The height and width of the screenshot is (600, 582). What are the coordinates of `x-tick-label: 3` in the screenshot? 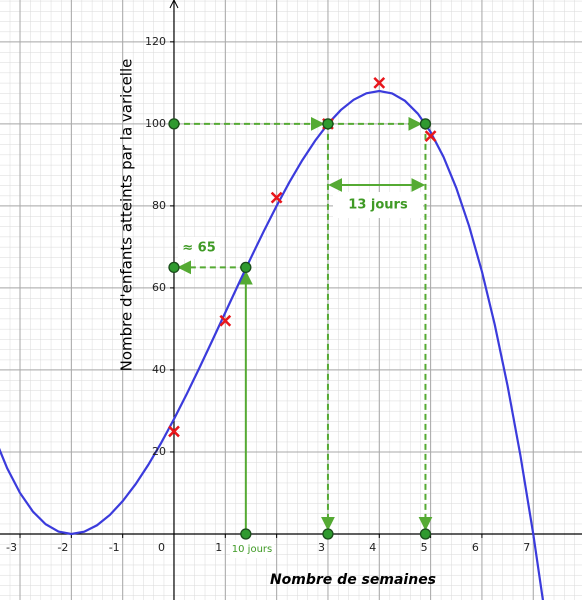 It's located at (321, 547).